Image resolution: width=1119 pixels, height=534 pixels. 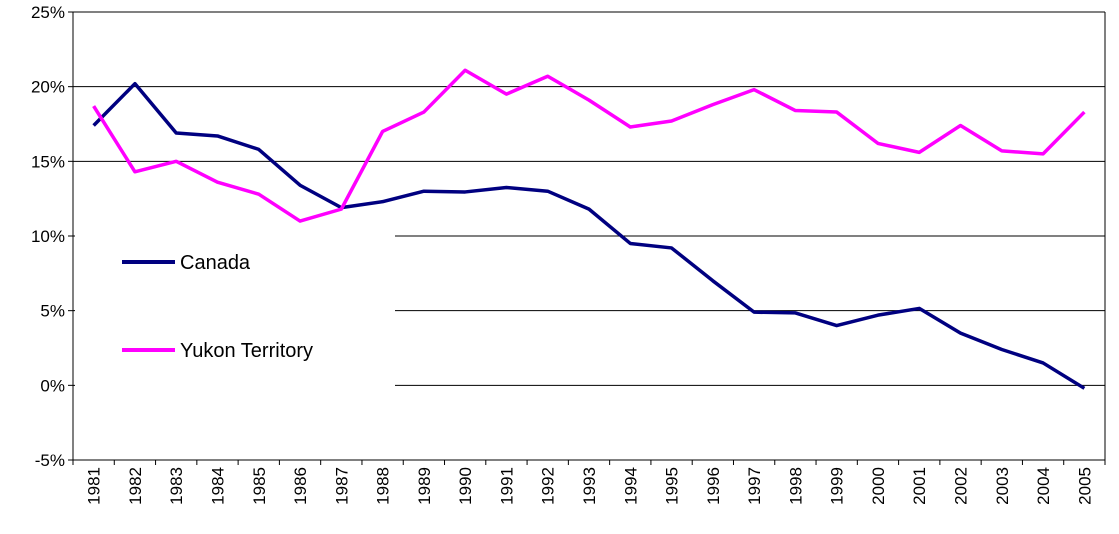 I want to click on x-tick-label: 2000, so click(x=878, y=486).